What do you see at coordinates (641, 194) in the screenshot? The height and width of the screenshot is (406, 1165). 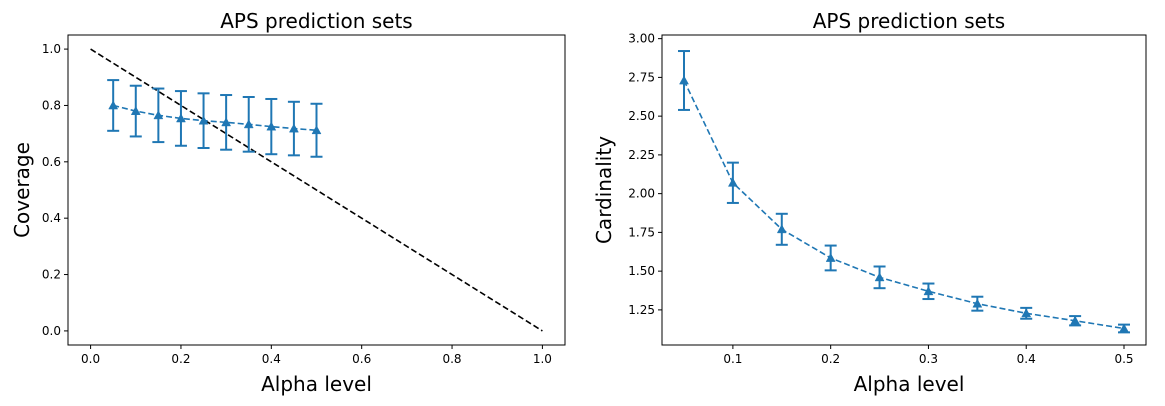 I see `cardinality-y-tick-label: 2.00` at bounding box center [641, 194].